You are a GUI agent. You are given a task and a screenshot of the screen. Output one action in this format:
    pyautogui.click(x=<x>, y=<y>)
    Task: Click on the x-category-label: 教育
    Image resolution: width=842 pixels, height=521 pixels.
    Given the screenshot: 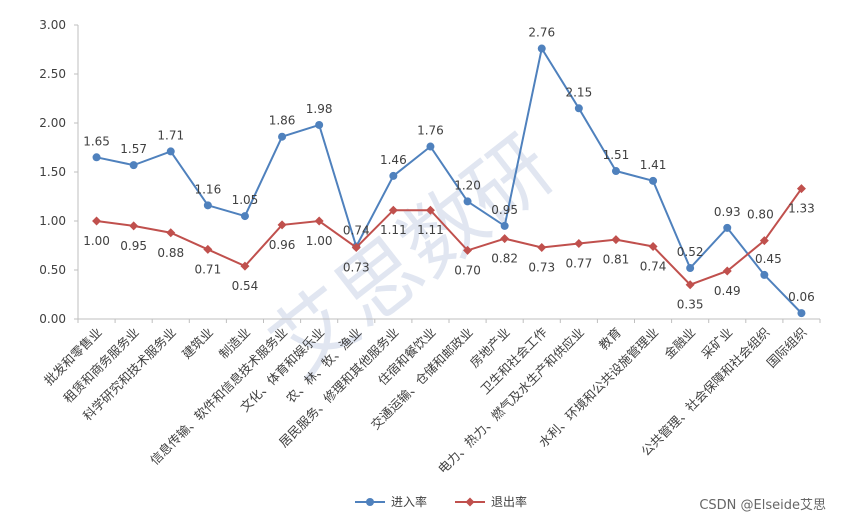 What is the action you would take?
    pyautogui.click(x=610, y=339)
    